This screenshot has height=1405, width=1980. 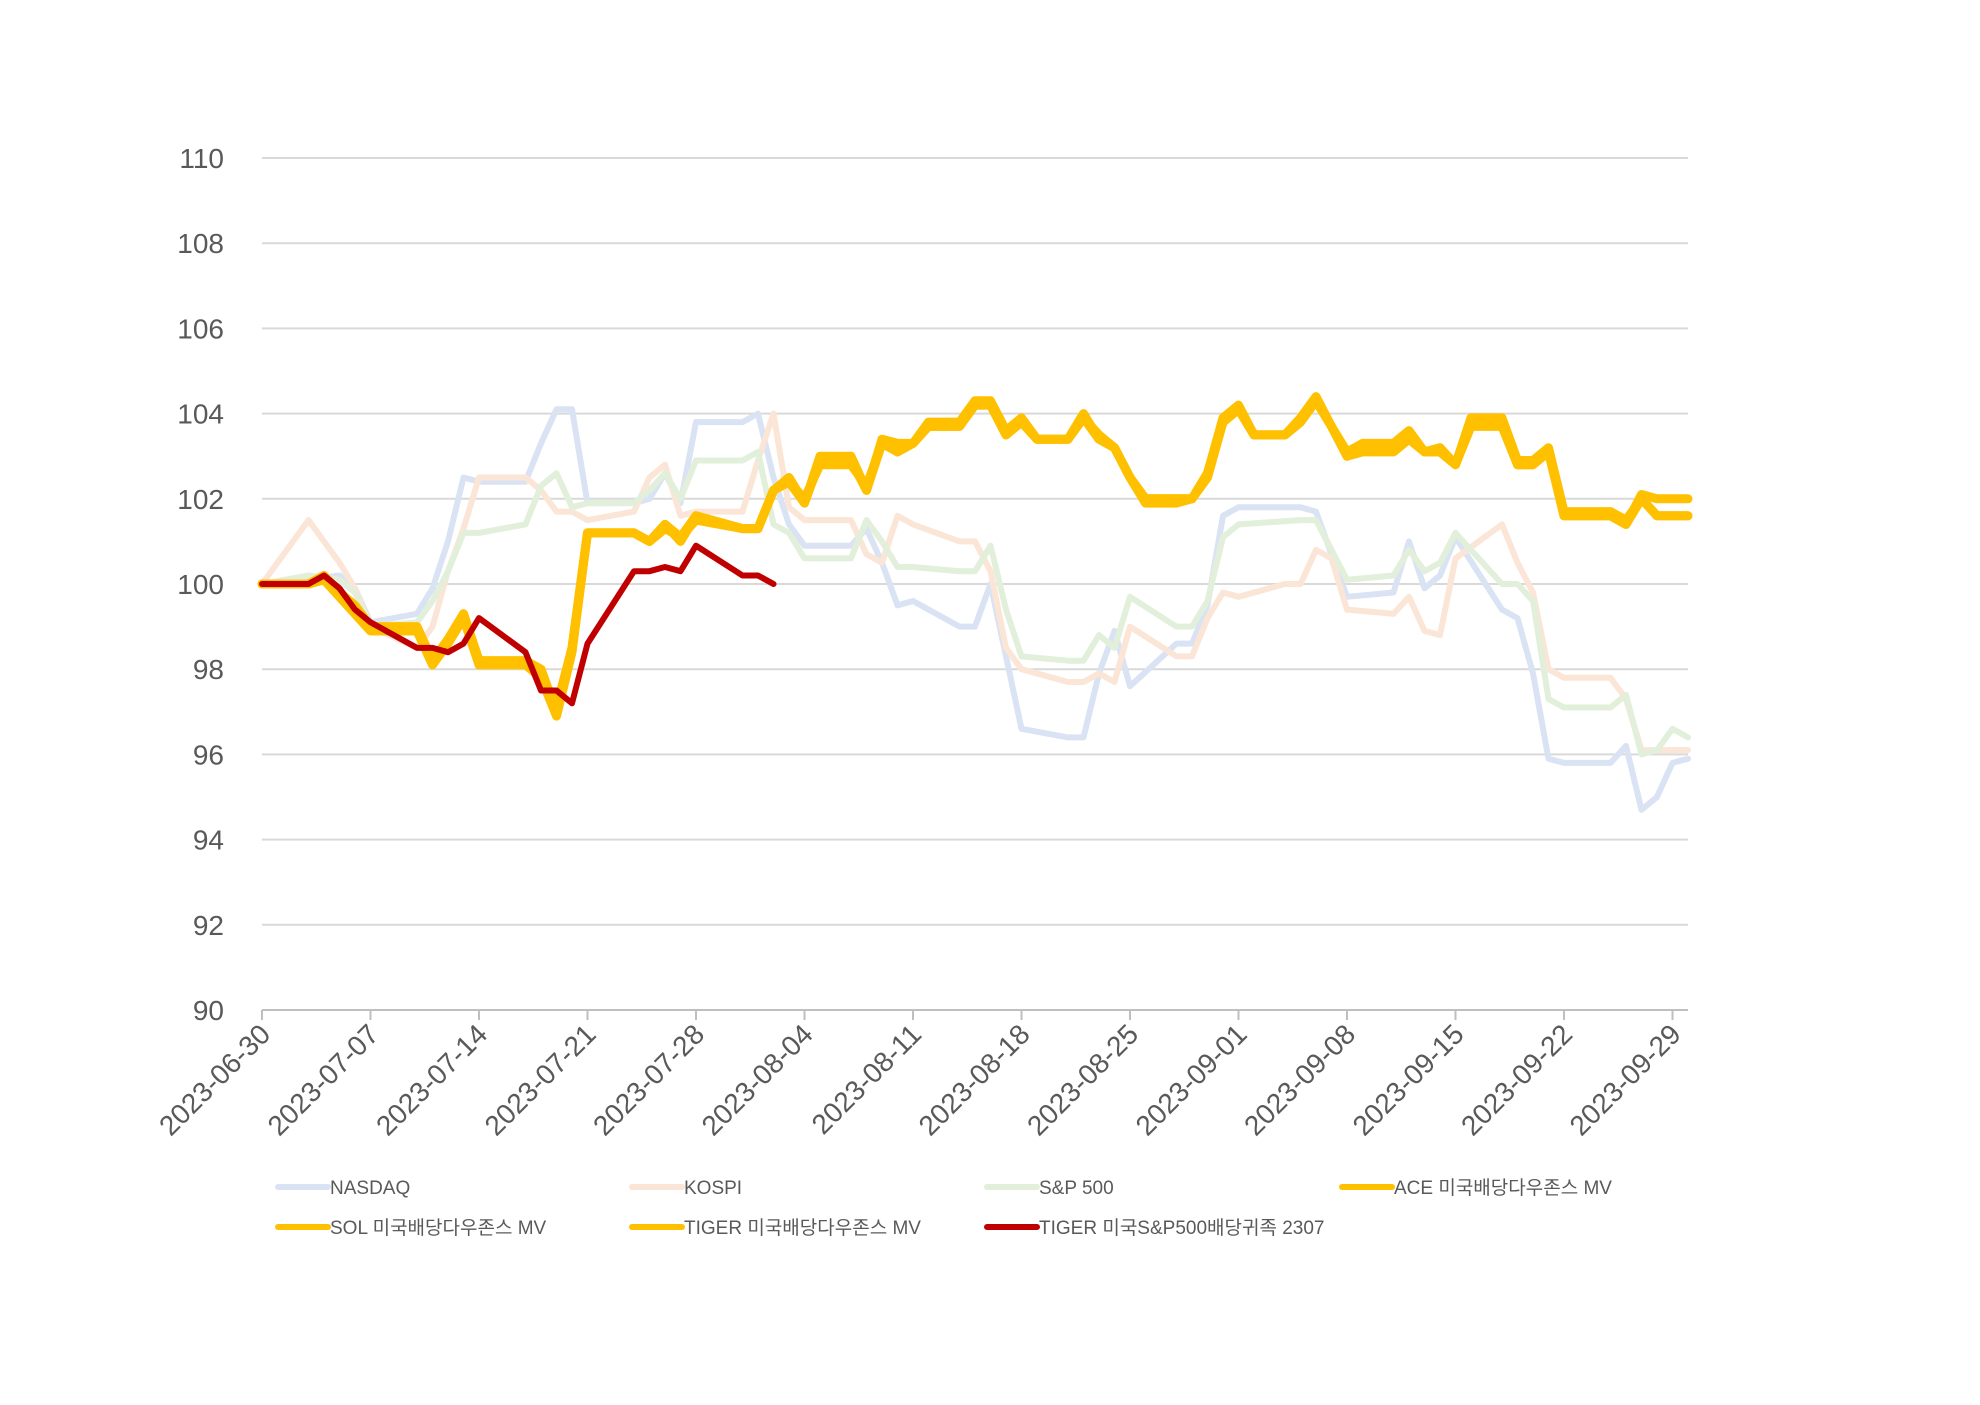 I want to click on y-tick-label: 98, so click(x=208, y=669).